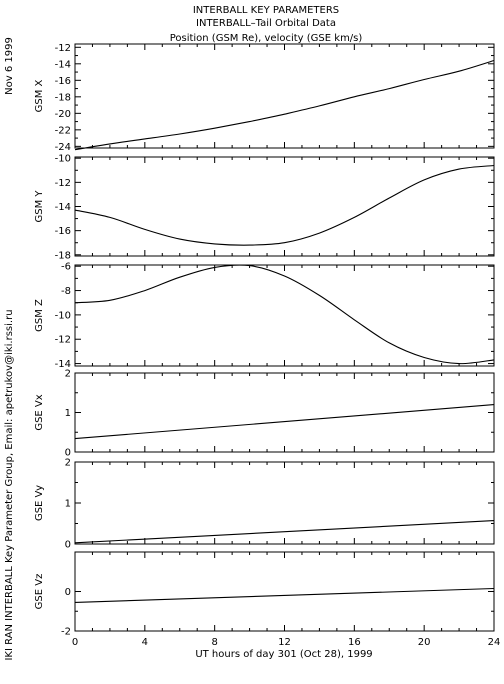 The image size is (504, 684). What do you see at coordinates (66, 632) in the screenshot?
I see `y-tick-label: -2` at bounding box center [66, 632].